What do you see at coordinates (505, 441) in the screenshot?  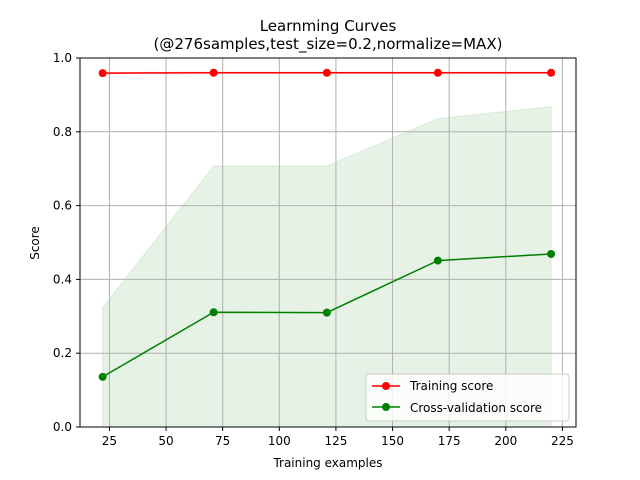 I see `x-tick-label: 200` at bounding box center [505, 441].